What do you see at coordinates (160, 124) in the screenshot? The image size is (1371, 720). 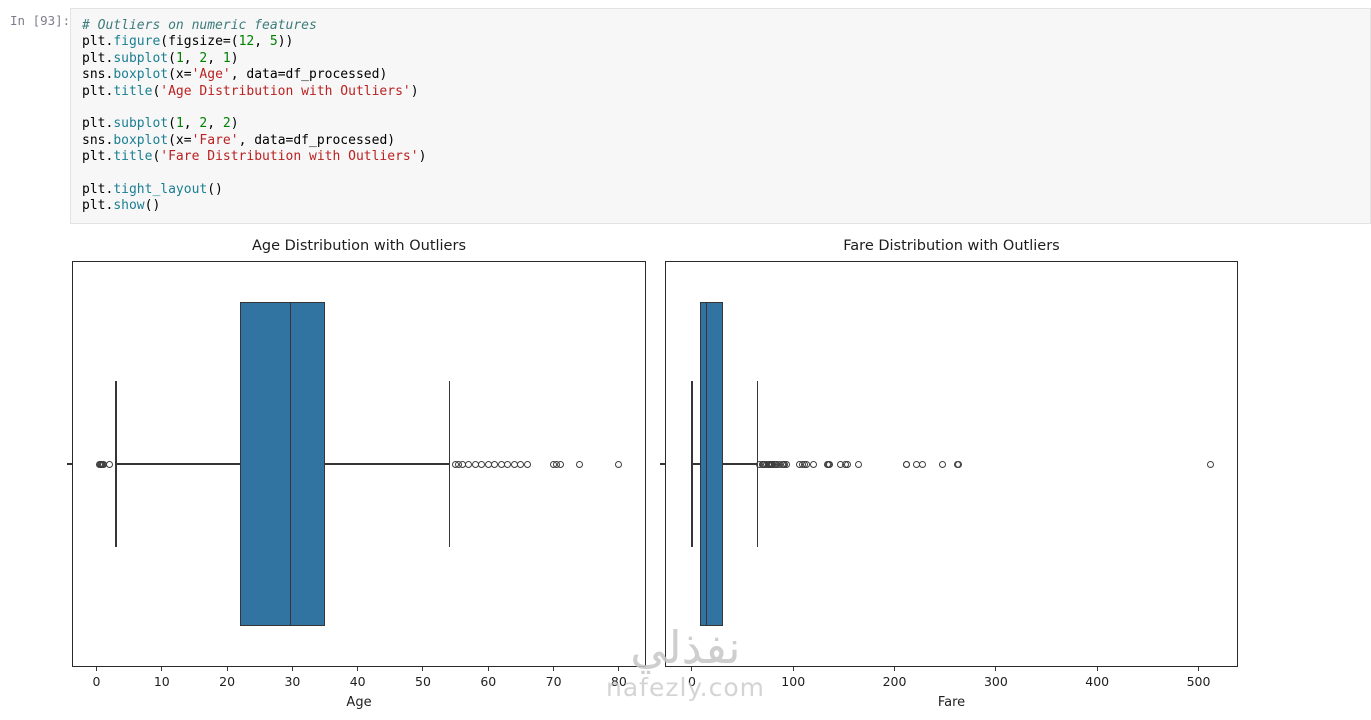 I see `code-line: plt.subplot(1, 2, 2)` at bounding box center [160, 124].